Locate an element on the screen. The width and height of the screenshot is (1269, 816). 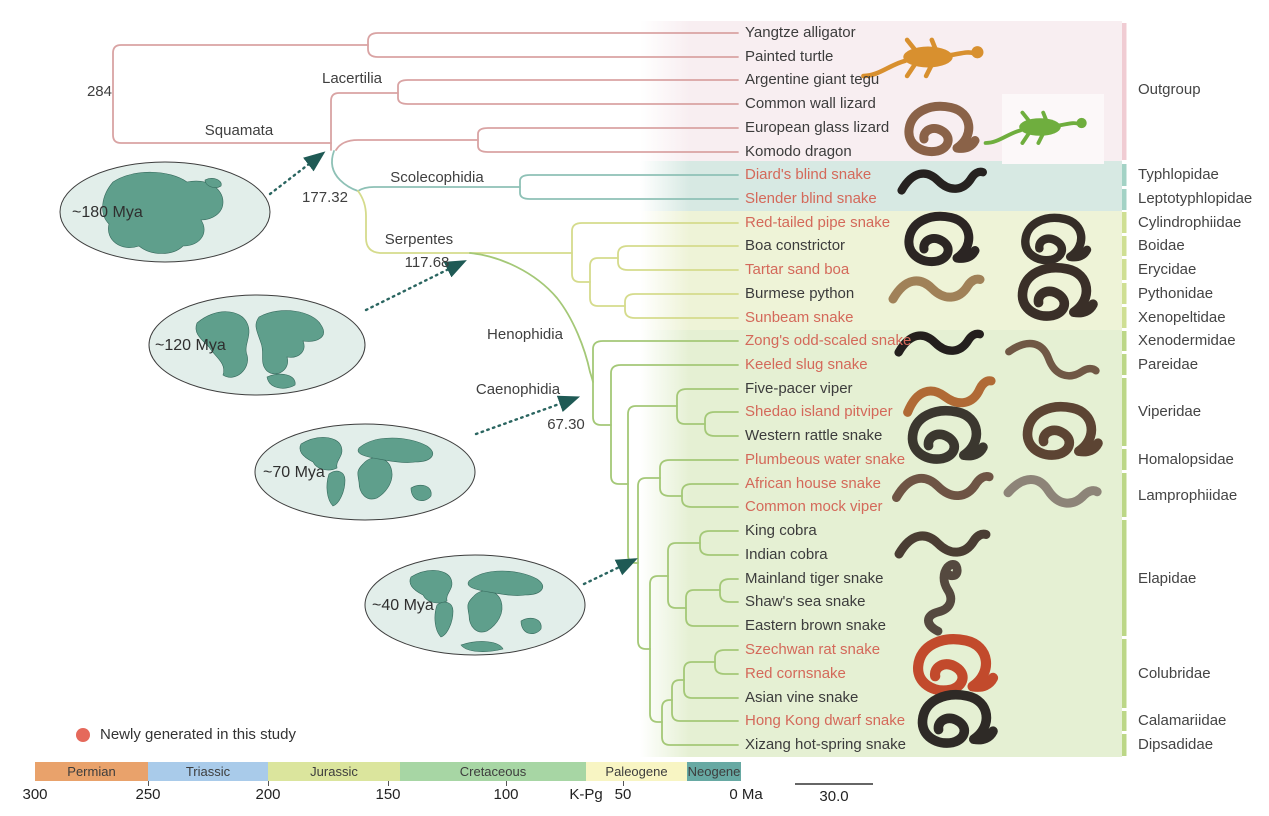
map-label-180mya: ~180 Mya is located at coordinates (107, 212).